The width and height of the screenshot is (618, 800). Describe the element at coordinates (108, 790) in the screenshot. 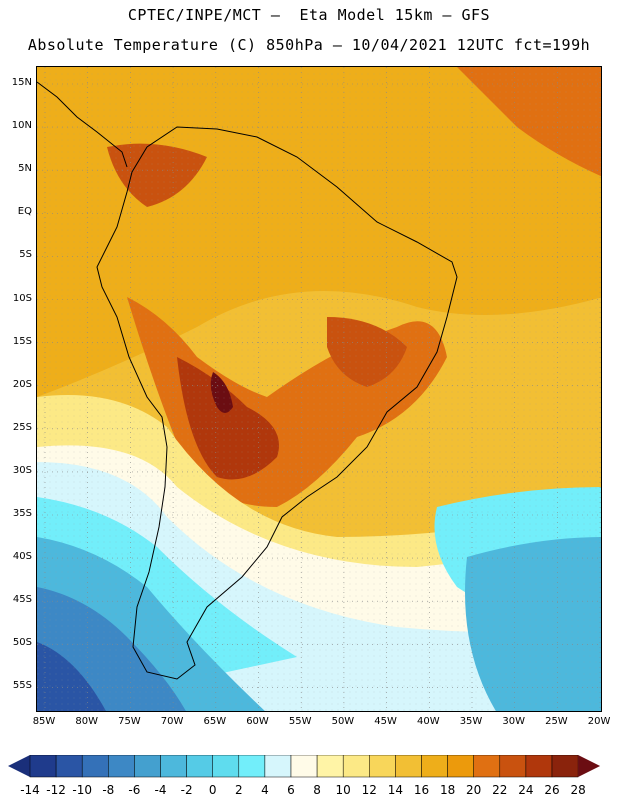

I see `colorbar-label: -8` at that location.